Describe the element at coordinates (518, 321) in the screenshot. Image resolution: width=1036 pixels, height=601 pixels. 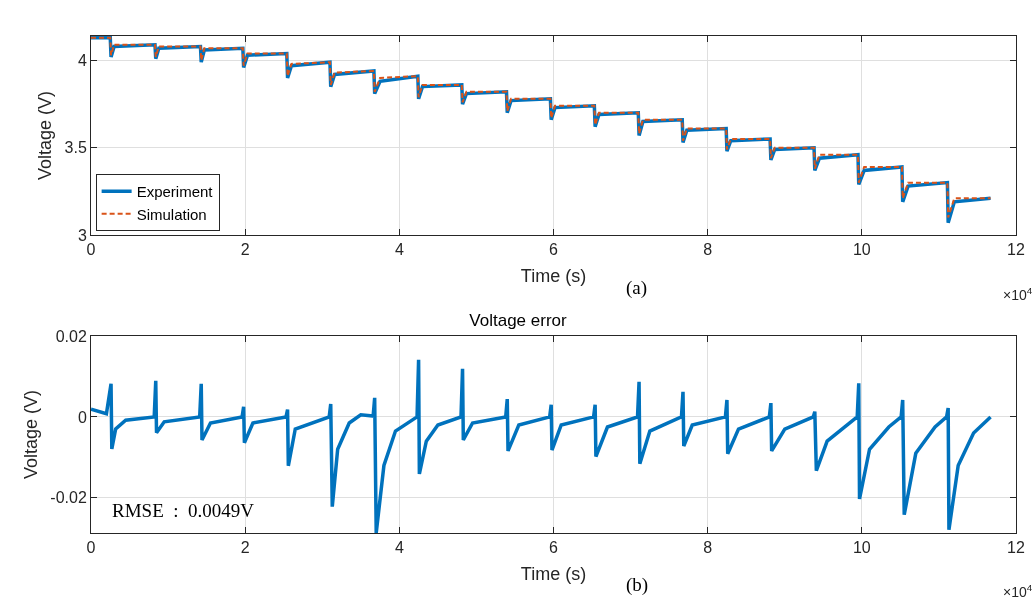
I see `chart-title: Voltage error` at that location.